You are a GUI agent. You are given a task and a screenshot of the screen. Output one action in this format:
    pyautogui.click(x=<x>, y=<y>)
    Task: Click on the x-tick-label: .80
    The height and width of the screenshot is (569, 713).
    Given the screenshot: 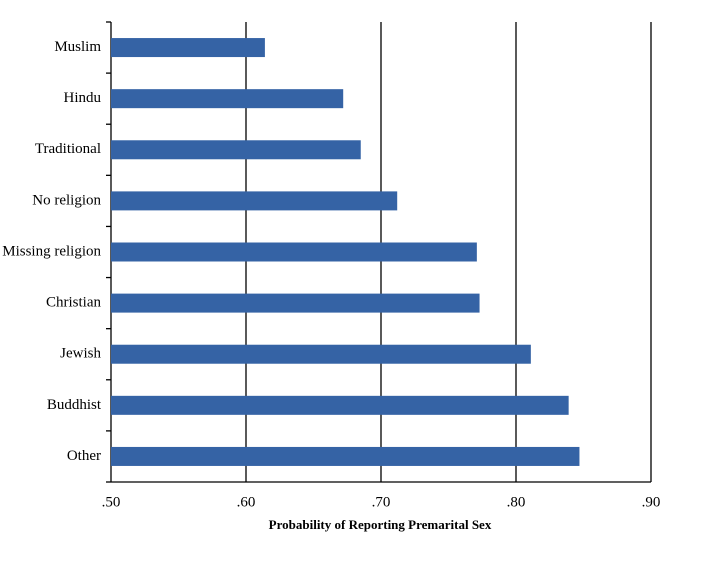 What is the action you would take?
    pyautogui.click(x=516, y=502)
    